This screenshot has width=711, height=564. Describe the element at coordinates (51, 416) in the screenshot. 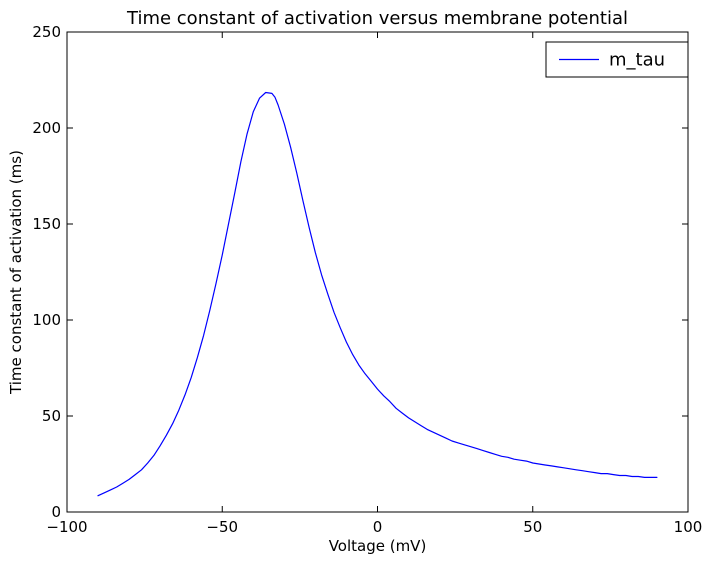

I see `y-tick-label: 50` at that location.